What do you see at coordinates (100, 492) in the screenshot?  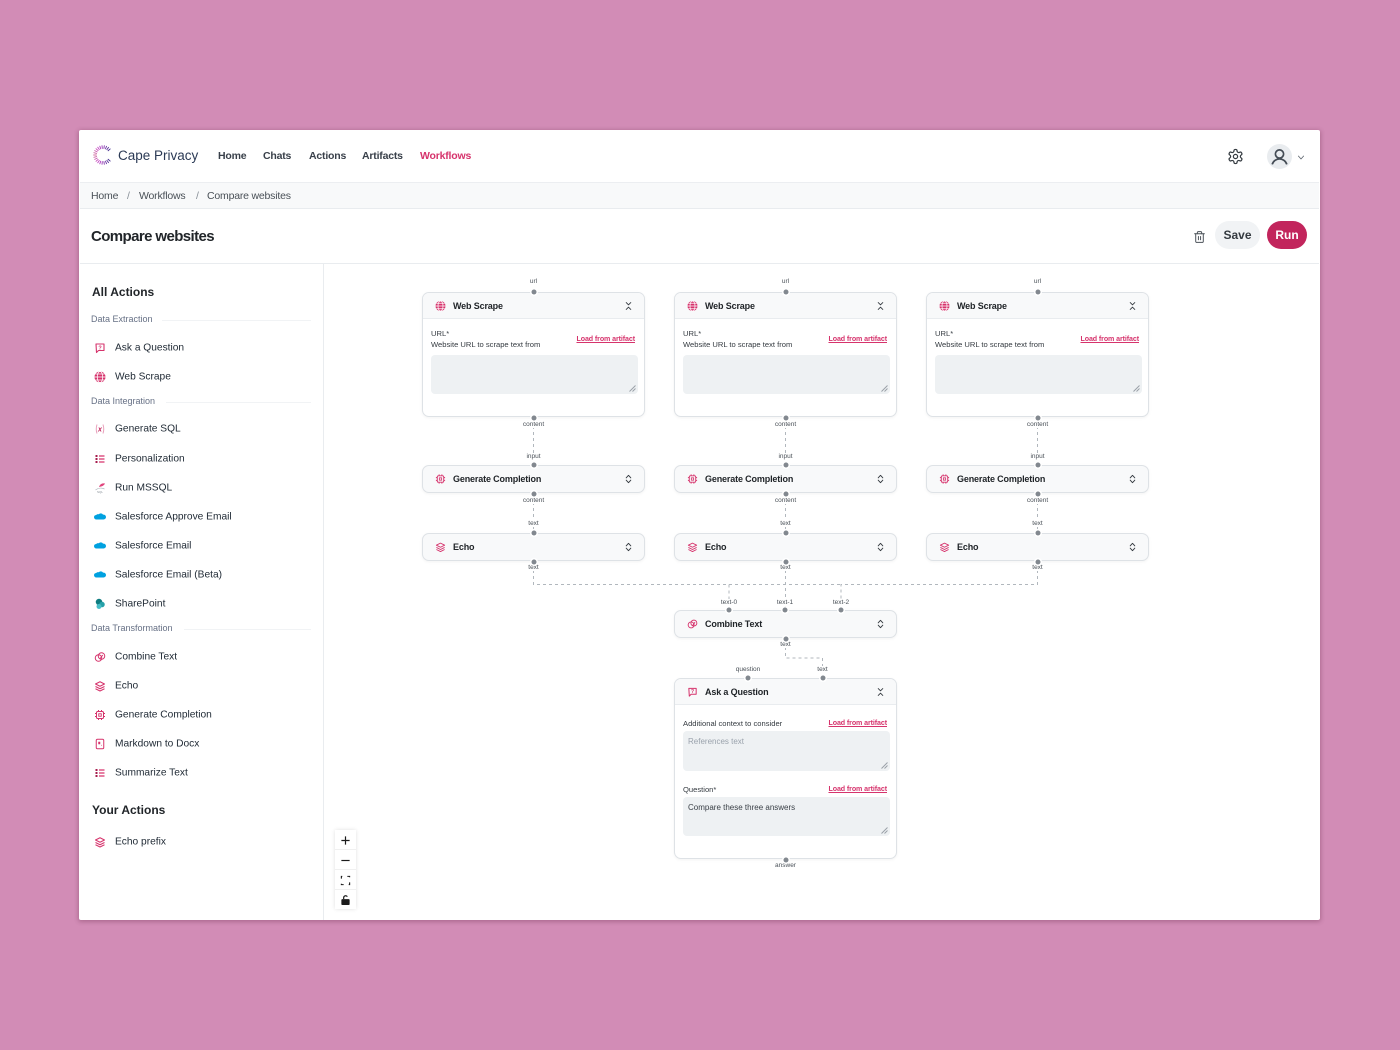 I see `svg-text: SQL` at bounding box center [100, 492].